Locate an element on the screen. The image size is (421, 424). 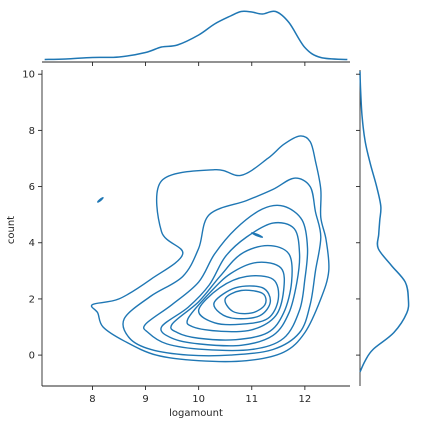
x-axis-label: logamount is located at coordinates (196, 413).